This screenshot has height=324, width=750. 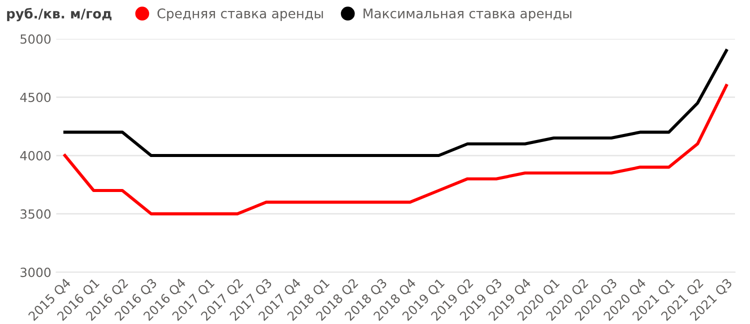 What do you see at coordinates (59, 15) in the screenshot?
I see `legend-title: руб./кв. м/год` at bounding box center [59, 15].